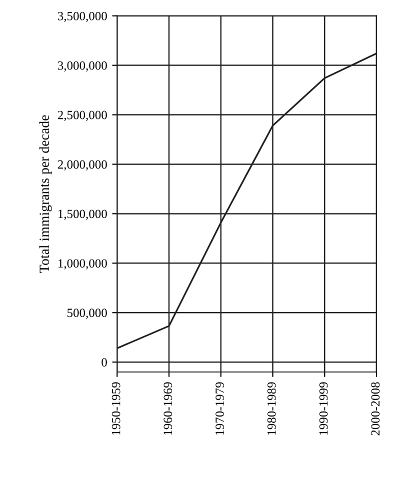  Describe the element at coordinates (104, 362) in the screenshot. I see `y-tick-label: 0` at that location.